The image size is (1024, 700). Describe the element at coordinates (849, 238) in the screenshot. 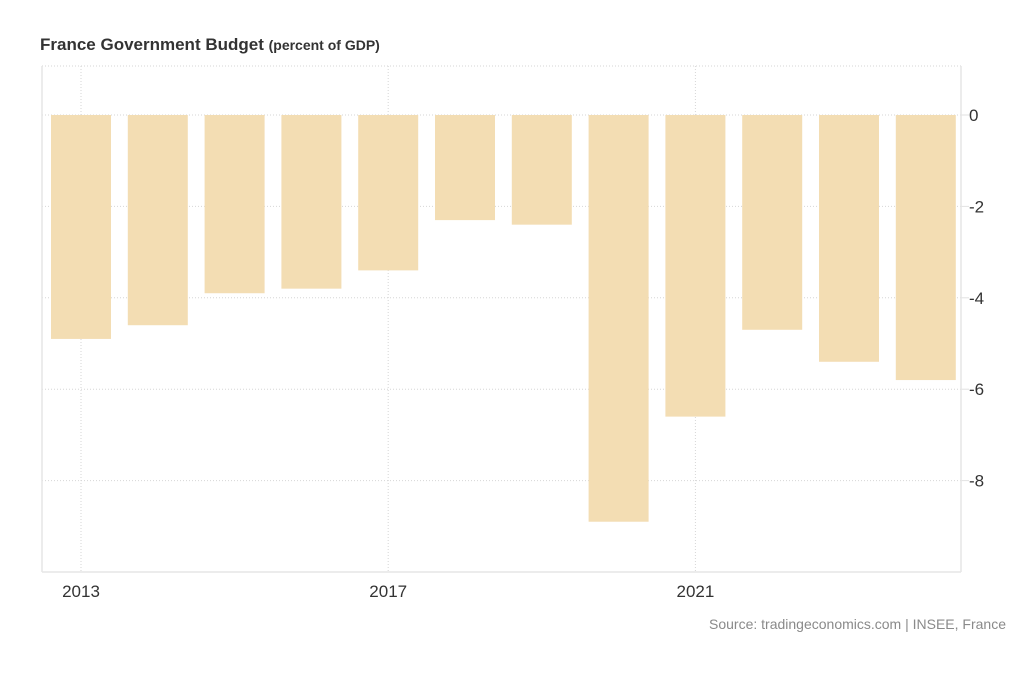

I see `bar-2023` at that location.